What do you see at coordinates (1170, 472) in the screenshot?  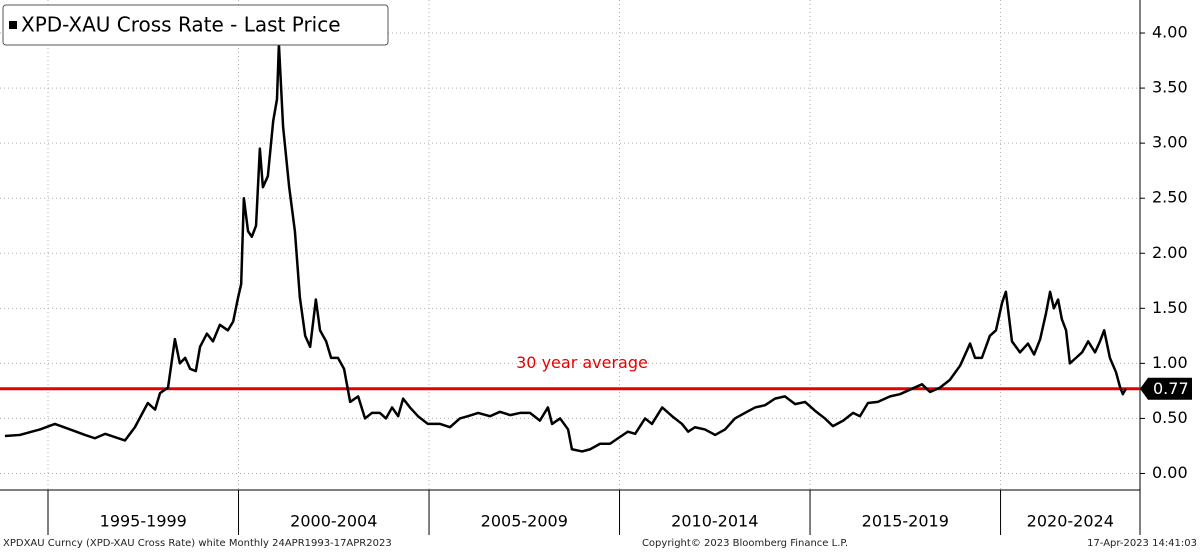 I see `y-tick-label: 0.00` at bounding box center [1170, 472].